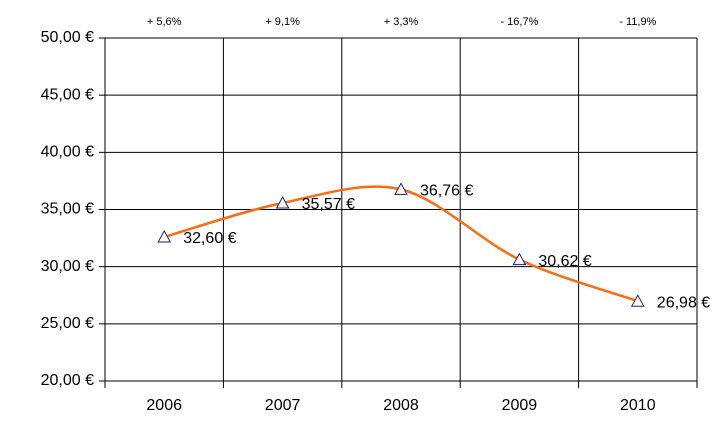  Describe the element at coordinates (446, 191) in the screenshot. I see `data-label: 36,76 €` at that location.